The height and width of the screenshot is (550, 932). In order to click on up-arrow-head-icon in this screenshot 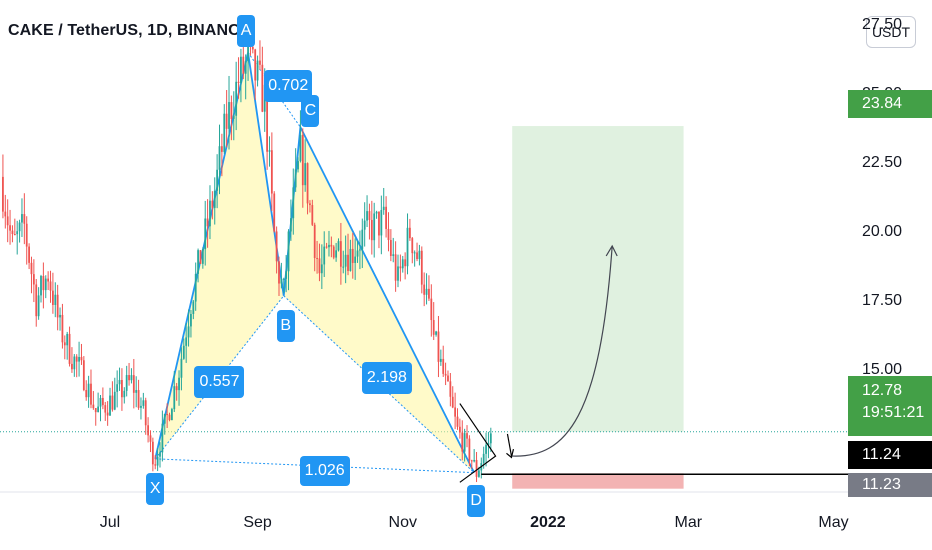, I will do `click(611, 250)`.